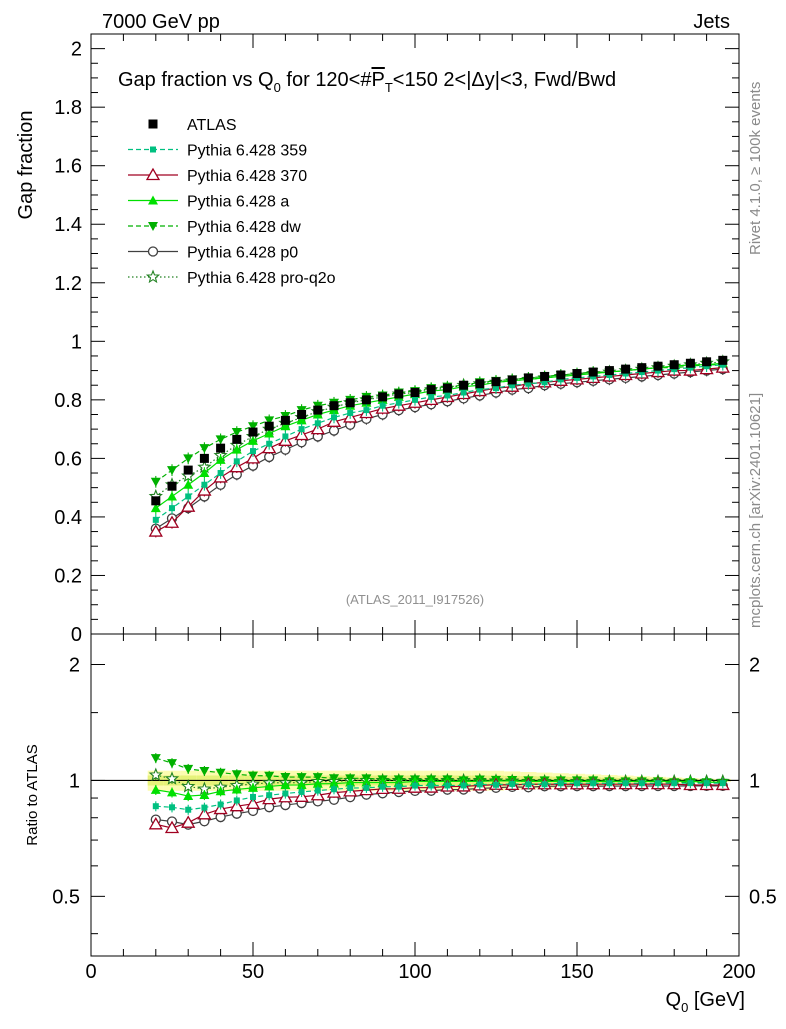 This screenshot has height=1029, width=786. Describe the element at coordinates (238, 202) in the screenshot. I see `legend-label-pa: Pythia 6.428 a` at that location.